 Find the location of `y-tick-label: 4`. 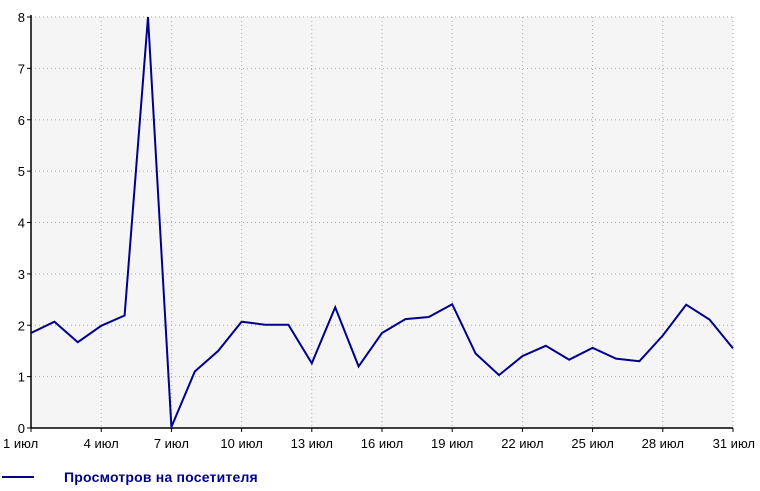

y-tick-label: 4 is located at coordinates (21, 223).